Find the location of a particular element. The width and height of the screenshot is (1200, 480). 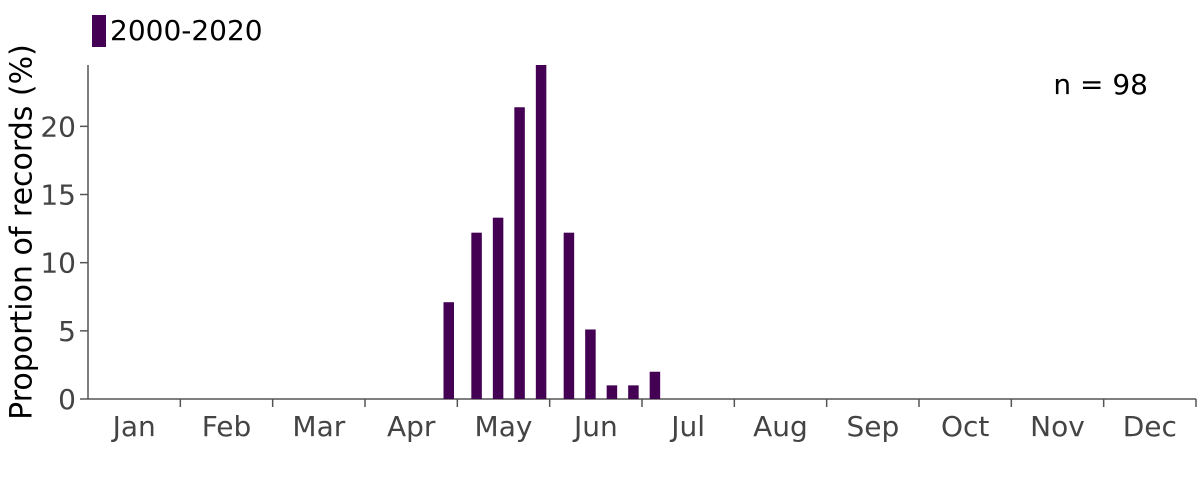

x-tick-label: May is located at coordinates (504, 426).